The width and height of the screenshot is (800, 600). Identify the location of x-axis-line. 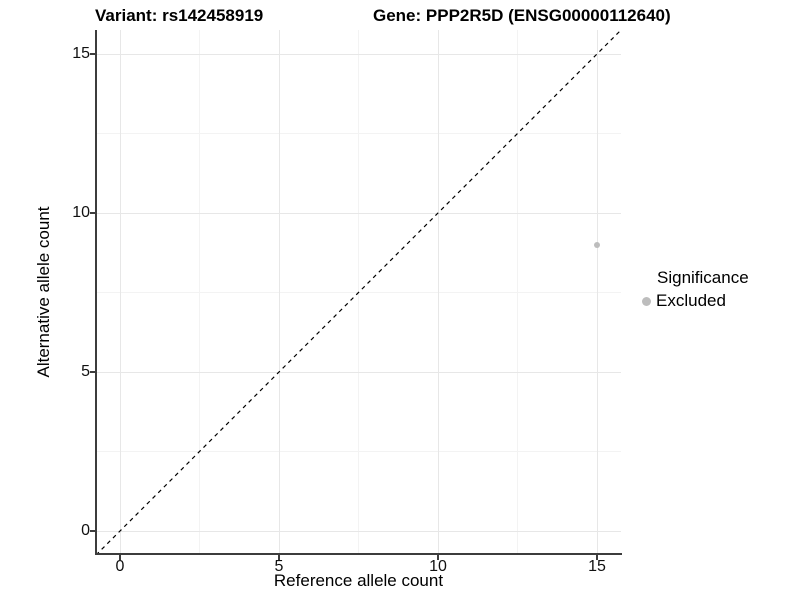
(358, 554).